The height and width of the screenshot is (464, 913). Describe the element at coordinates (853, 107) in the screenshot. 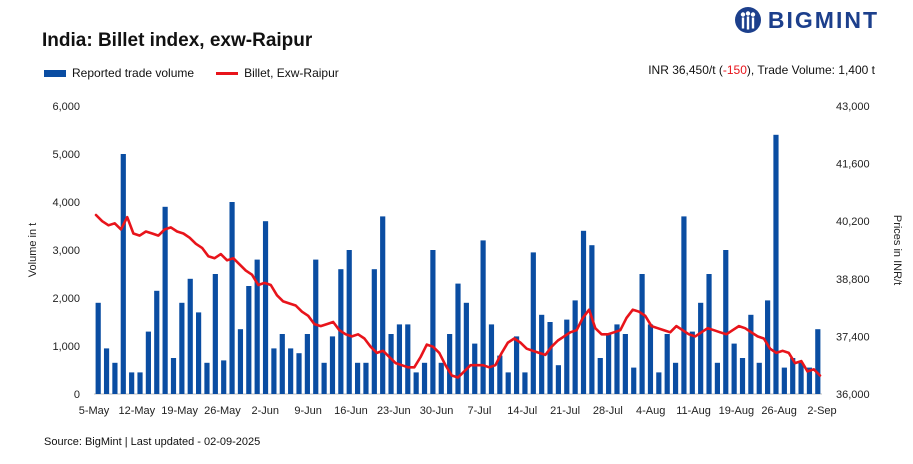

I see `y-right-tick-label: 43,000` at that location.